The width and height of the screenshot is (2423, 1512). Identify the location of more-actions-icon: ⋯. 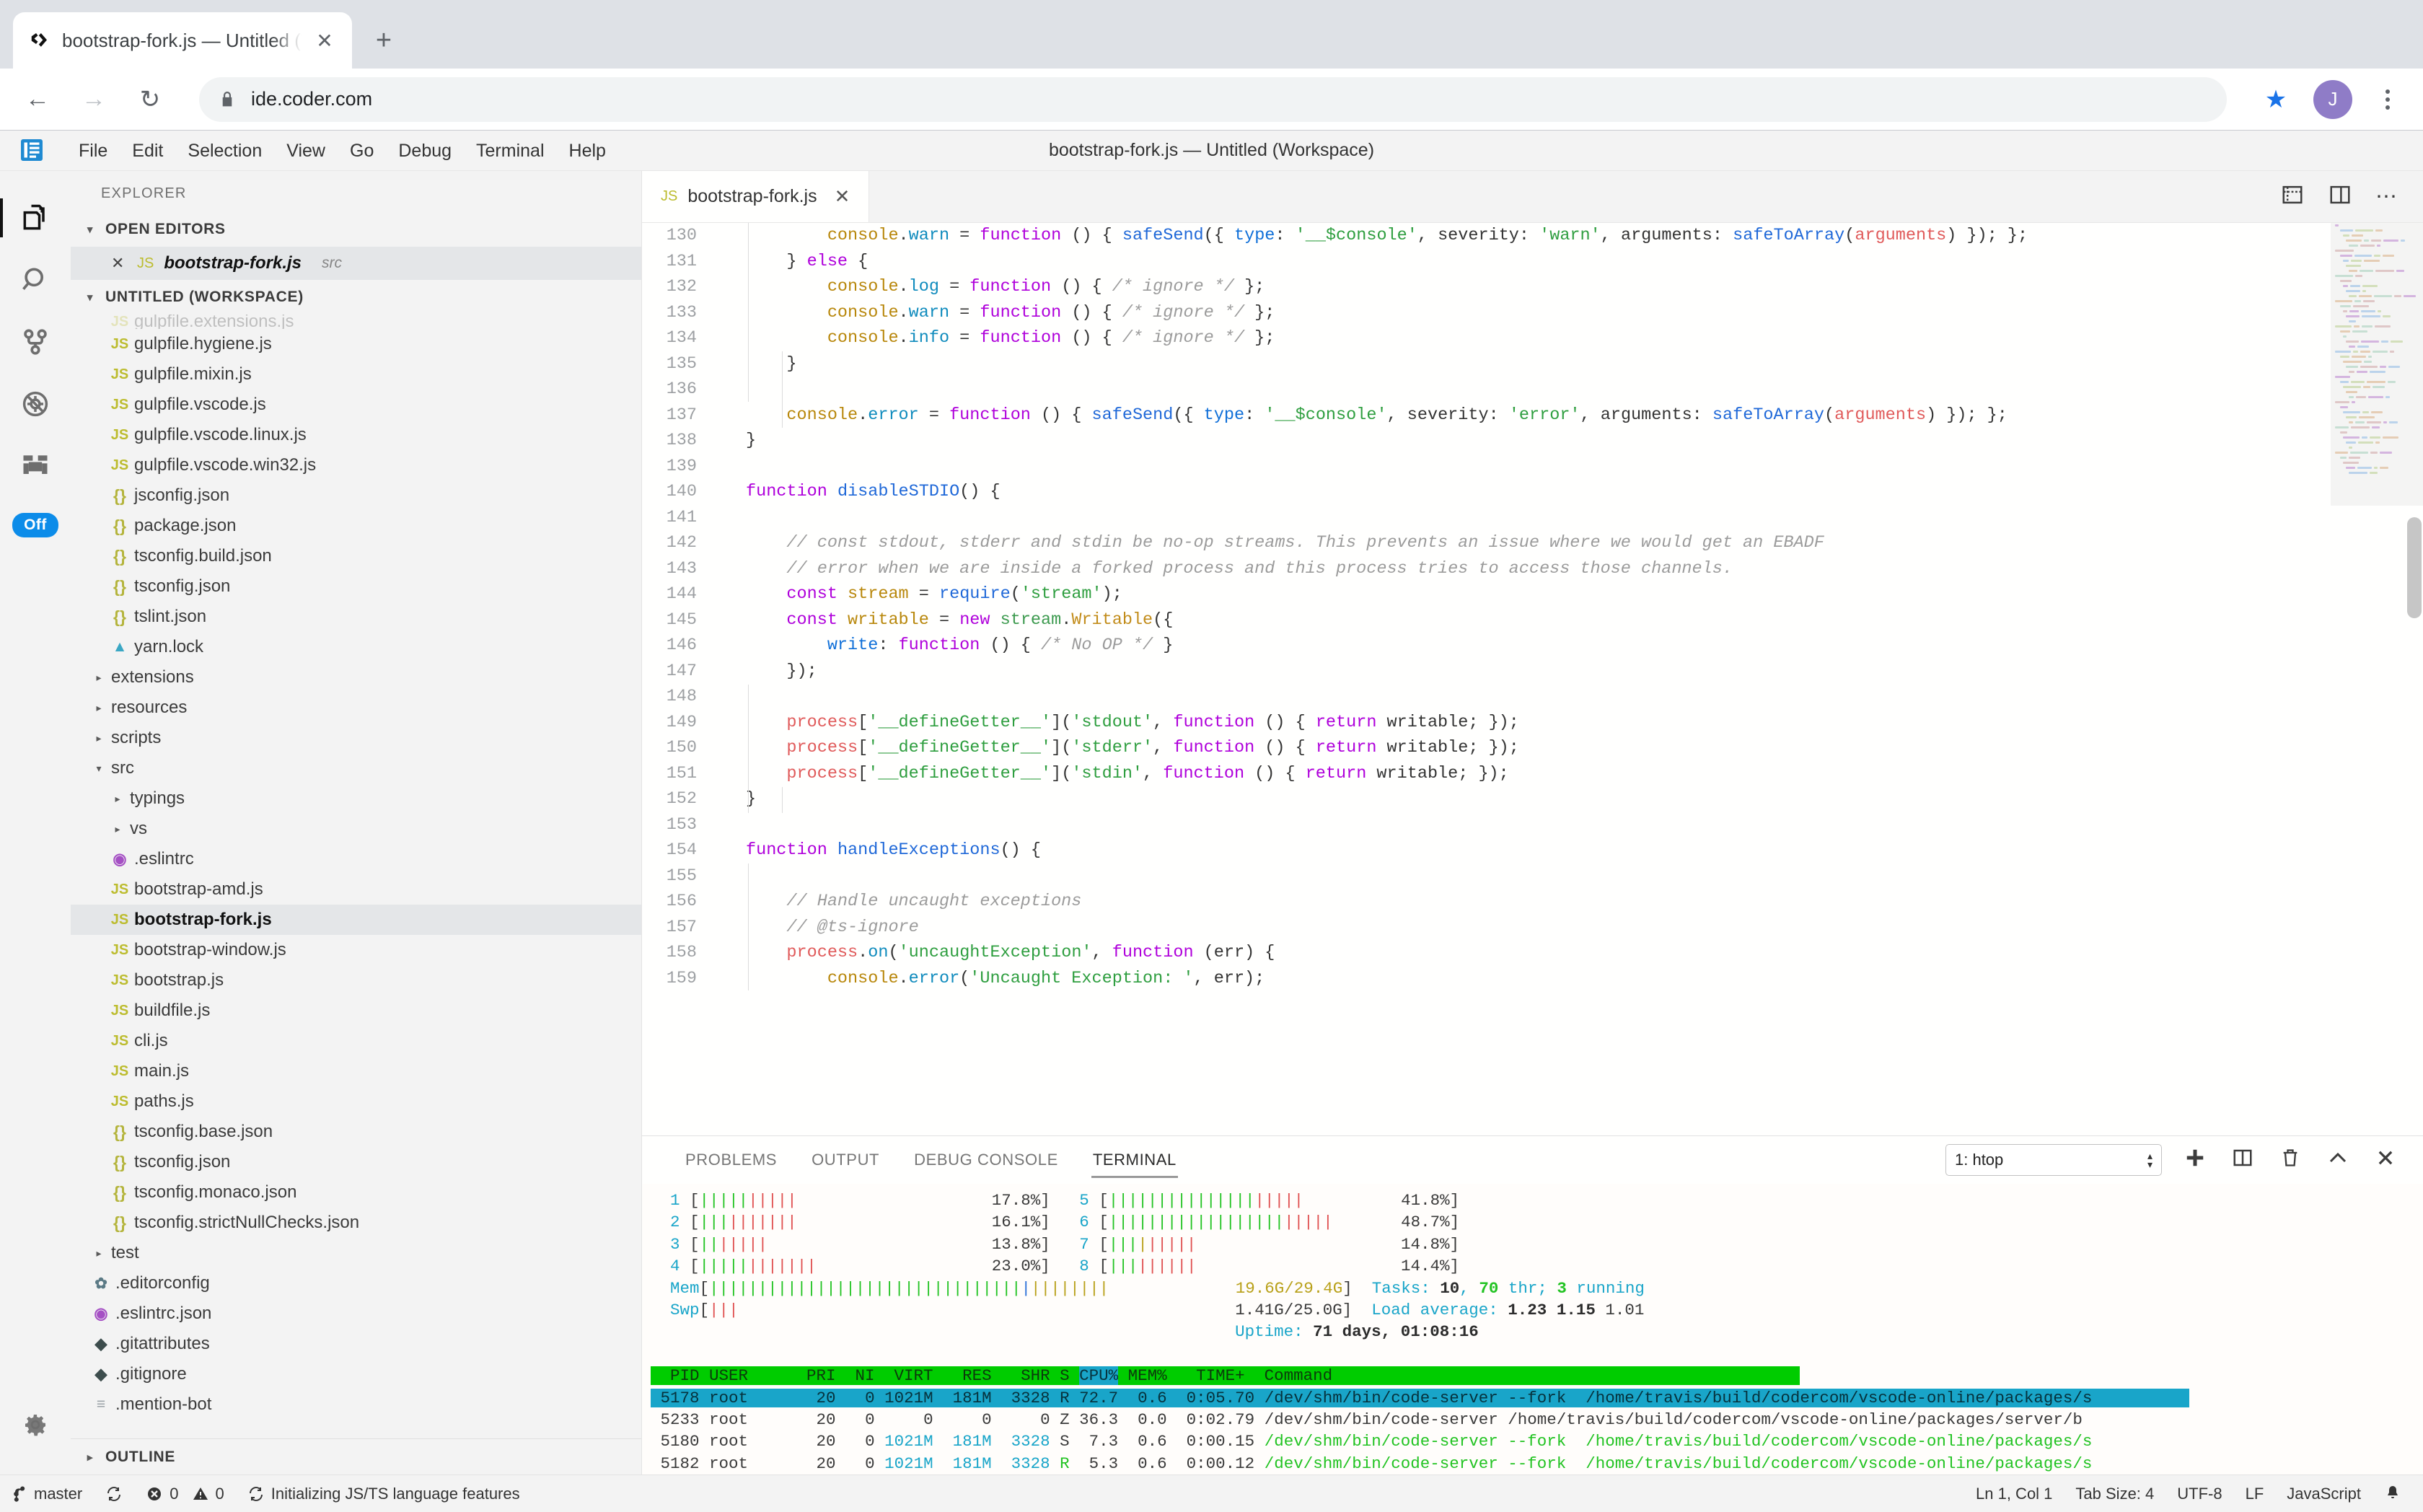
(2386, 197).